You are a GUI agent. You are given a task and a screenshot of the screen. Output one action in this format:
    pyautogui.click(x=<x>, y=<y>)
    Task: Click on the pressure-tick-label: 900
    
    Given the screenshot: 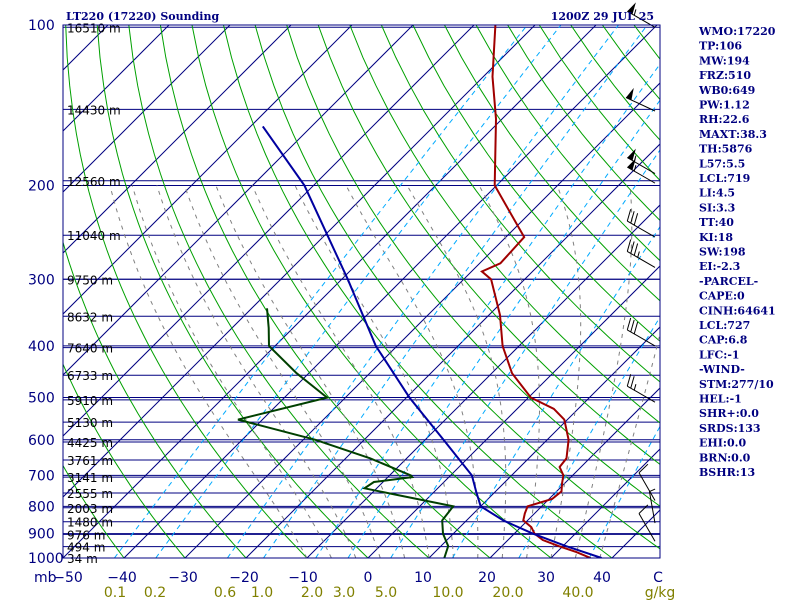 What is the action you would take?
    pyautogui.click(x=41, y=535)
    